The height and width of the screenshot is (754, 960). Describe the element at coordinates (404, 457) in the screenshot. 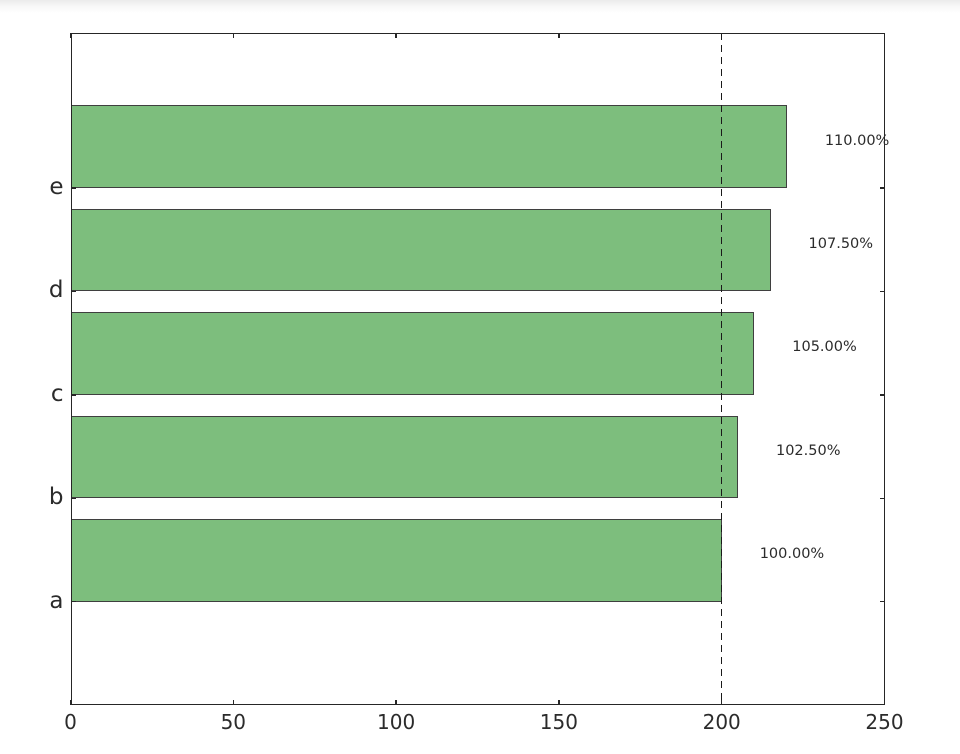

I see `bar-b` at that location.